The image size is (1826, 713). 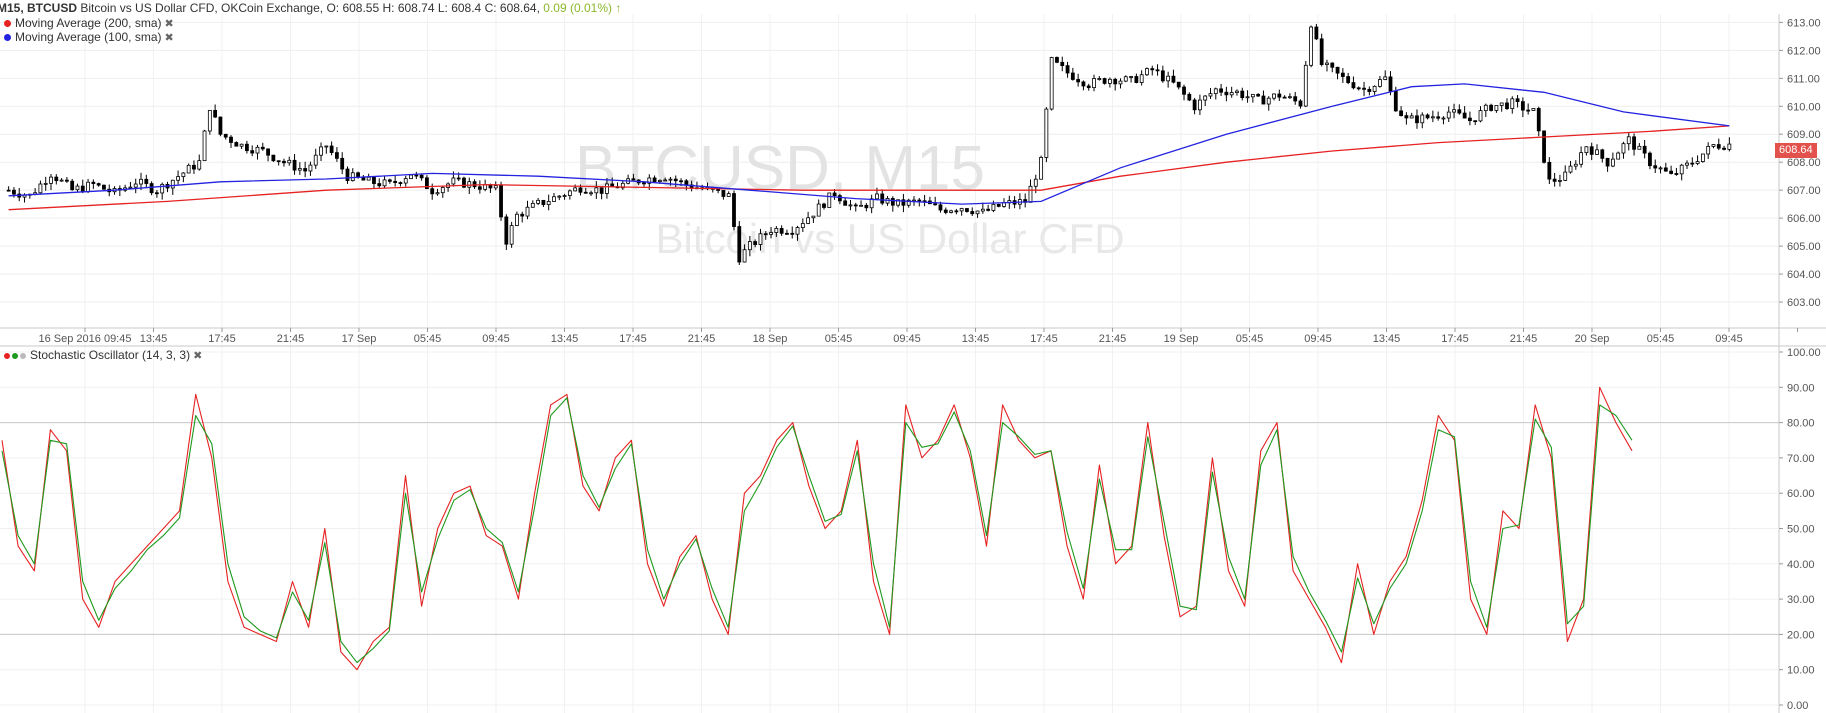 I want to click on ma100-color-dot, so click(x=7, y=38).